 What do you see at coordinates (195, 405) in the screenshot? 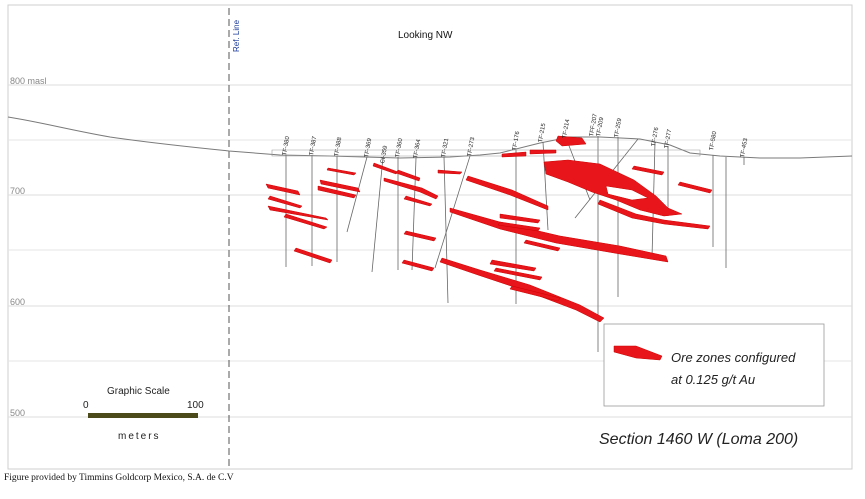
I see `scale-bar-max-label: 100` at bounding box center [195, 405].